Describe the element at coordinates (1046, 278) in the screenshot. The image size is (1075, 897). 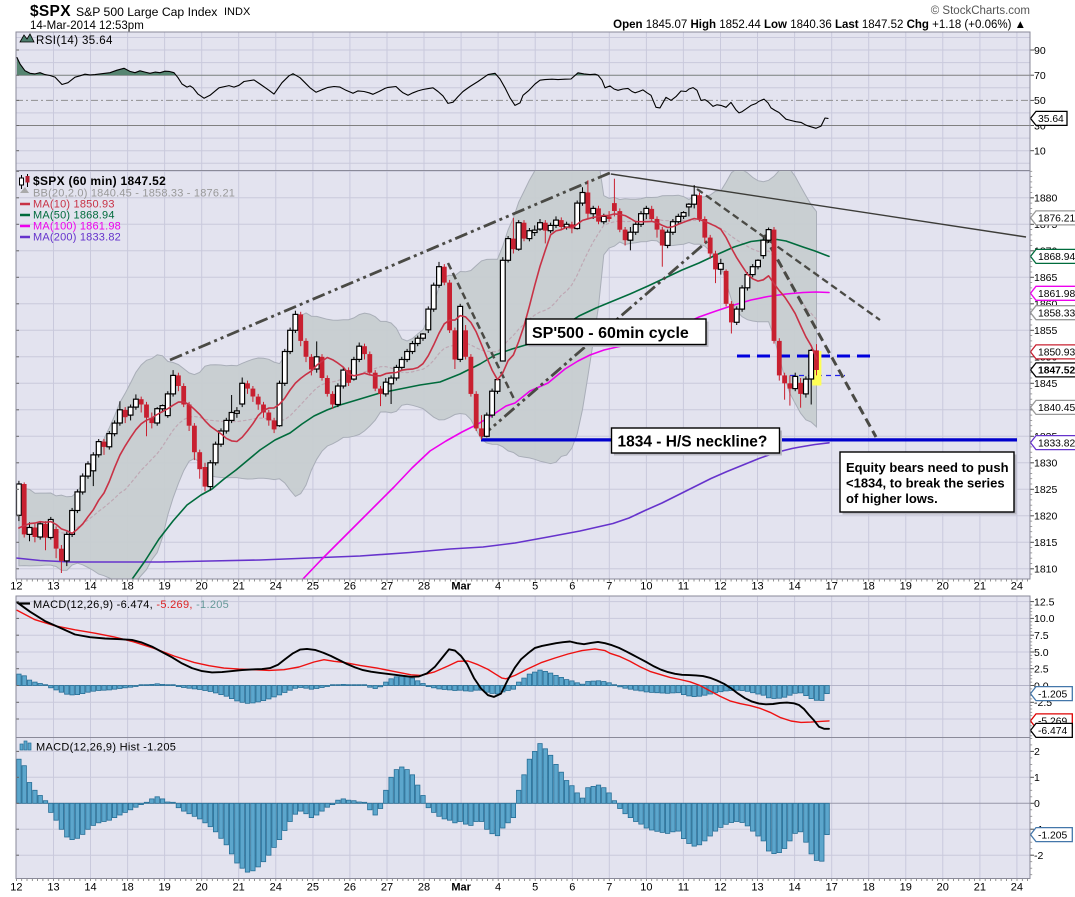
I see `svg-text: 1865` at that location.